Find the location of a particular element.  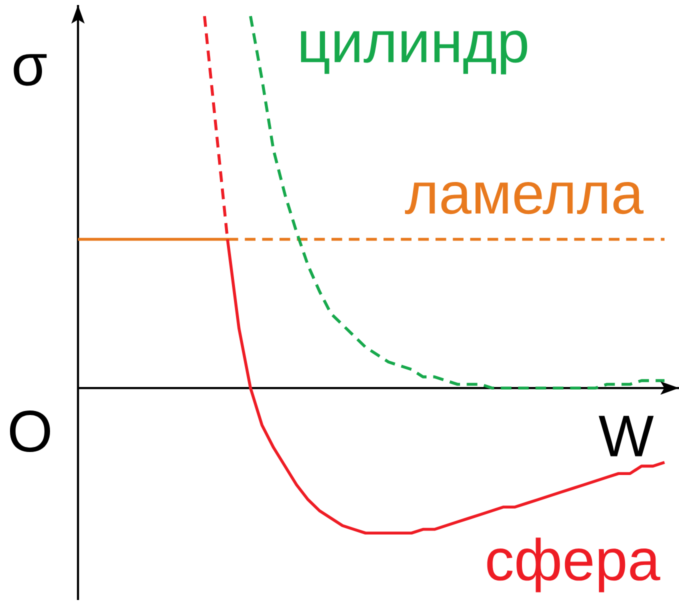

series-label: цилиндр is located at coordinates (414, 52).